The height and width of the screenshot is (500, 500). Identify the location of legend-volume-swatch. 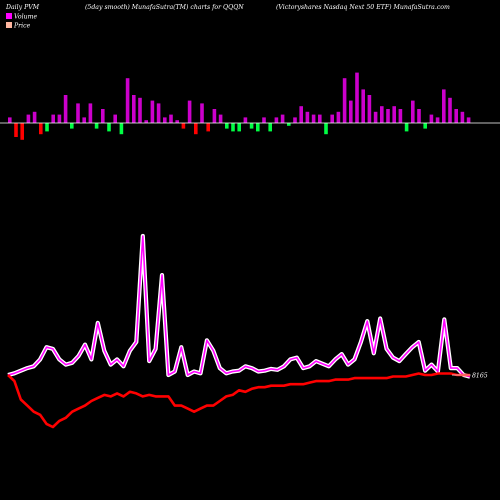
(9, 16).